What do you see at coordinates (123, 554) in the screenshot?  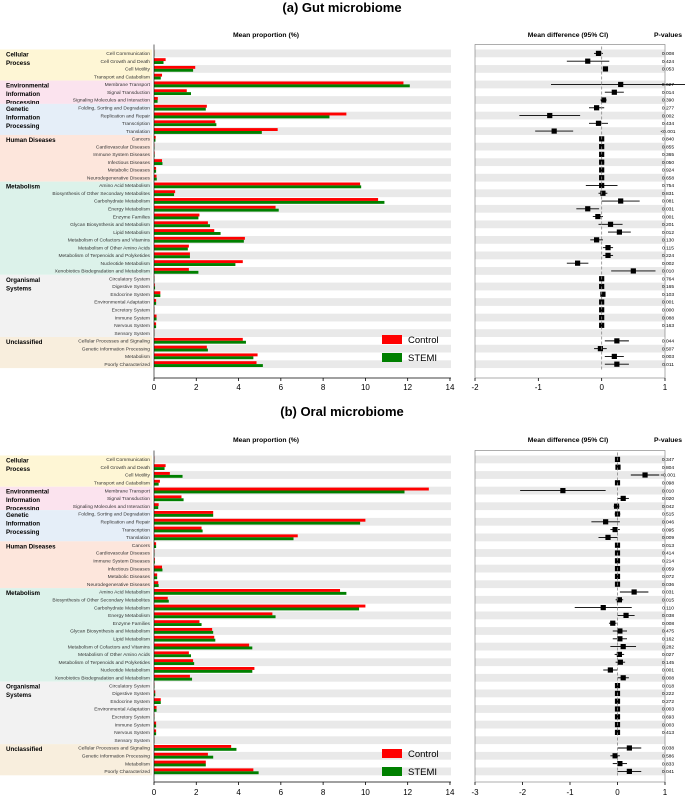 I see `category-label: Cardiovascular Diseases` at bounding box center [123, 554].